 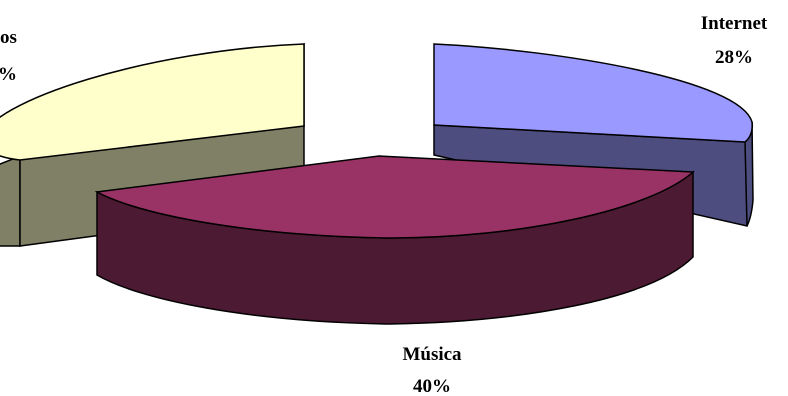 I want to click on label-videos-name: os, so click(x=8, y=37).